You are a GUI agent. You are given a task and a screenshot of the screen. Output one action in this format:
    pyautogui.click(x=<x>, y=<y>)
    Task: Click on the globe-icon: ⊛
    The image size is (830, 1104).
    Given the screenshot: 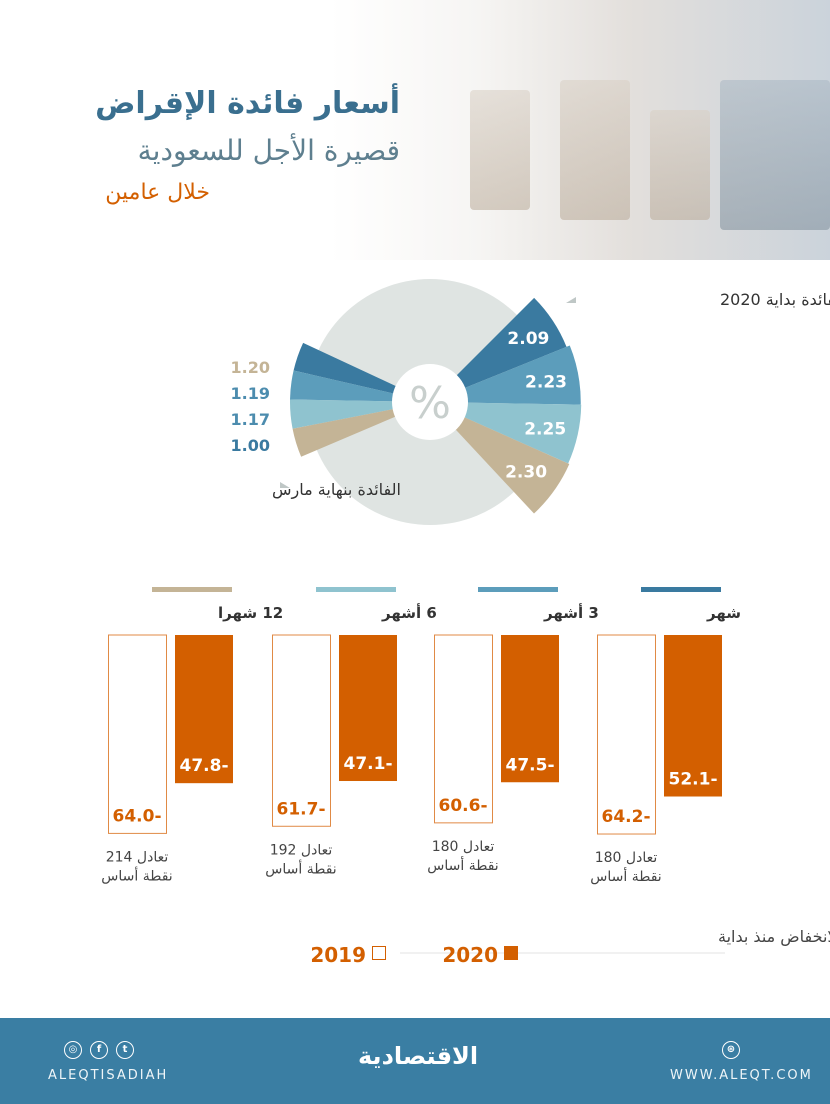 What is the action you would take?
    pyautogui.click(x=731, y=1050)
    